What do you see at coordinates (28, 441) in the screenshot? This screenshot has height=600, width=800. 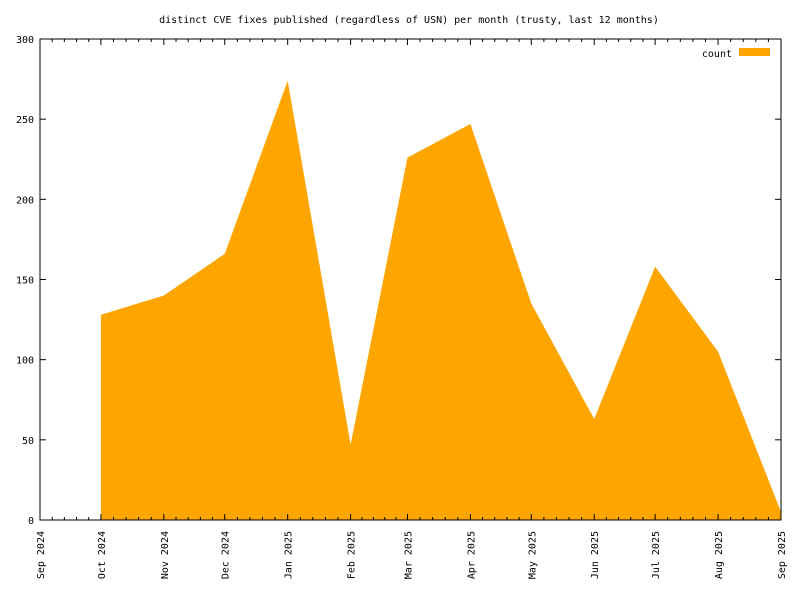 I see `y-tick-label: 50` at bounding box center [28, 441].